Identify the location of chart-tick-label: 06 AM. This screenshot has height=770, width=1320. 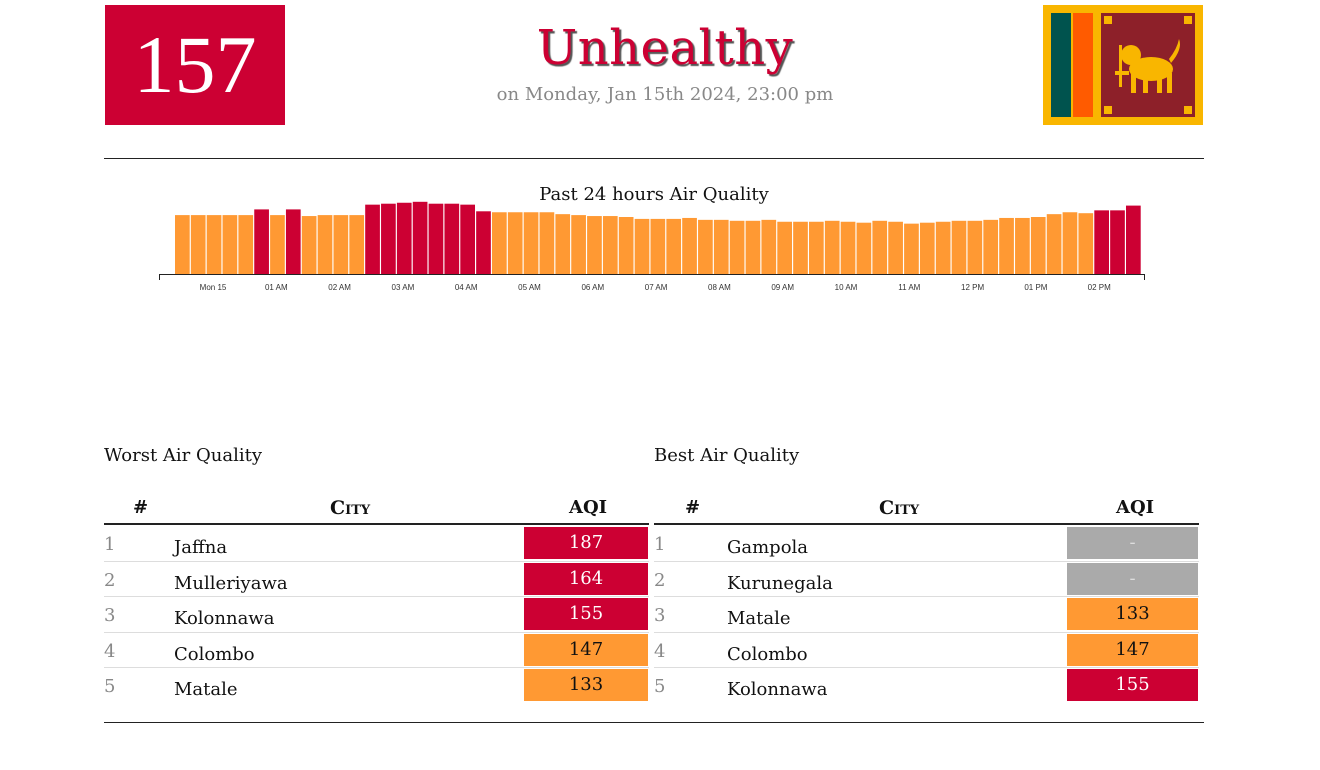
(592, 287).